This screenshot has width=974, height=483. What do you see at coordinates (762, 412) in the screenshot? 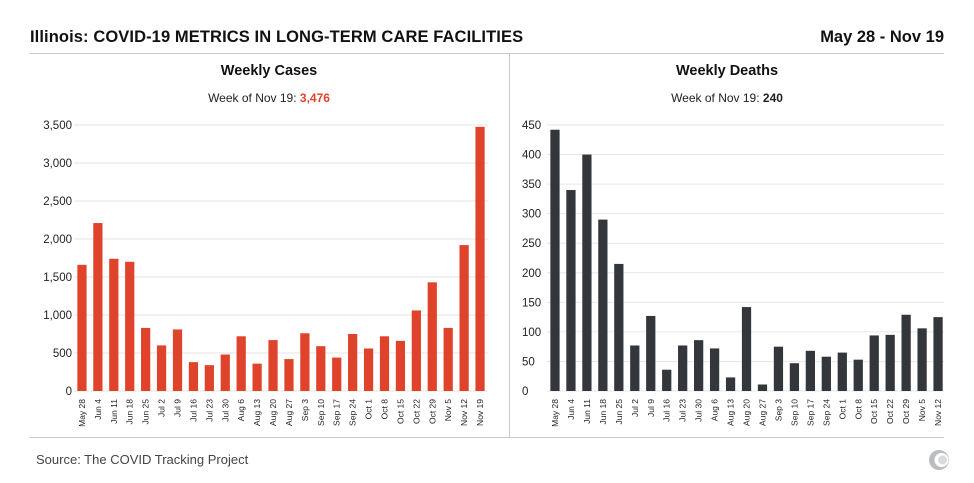
I see `deaths-xtick-label: Aug 27` at bounding box center [762, 412].